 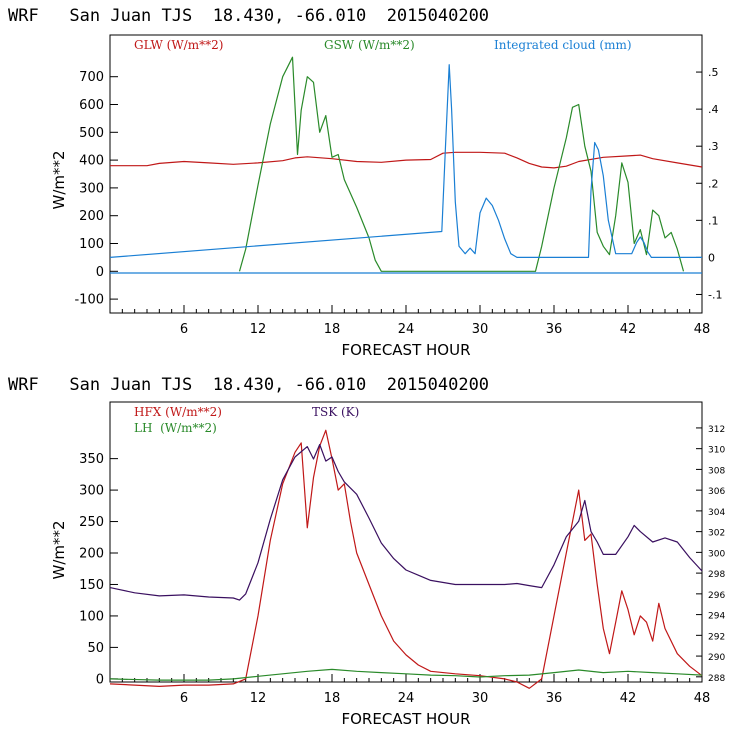 I want to click on y2-tick-label: 296, so click(x=716, y=596).